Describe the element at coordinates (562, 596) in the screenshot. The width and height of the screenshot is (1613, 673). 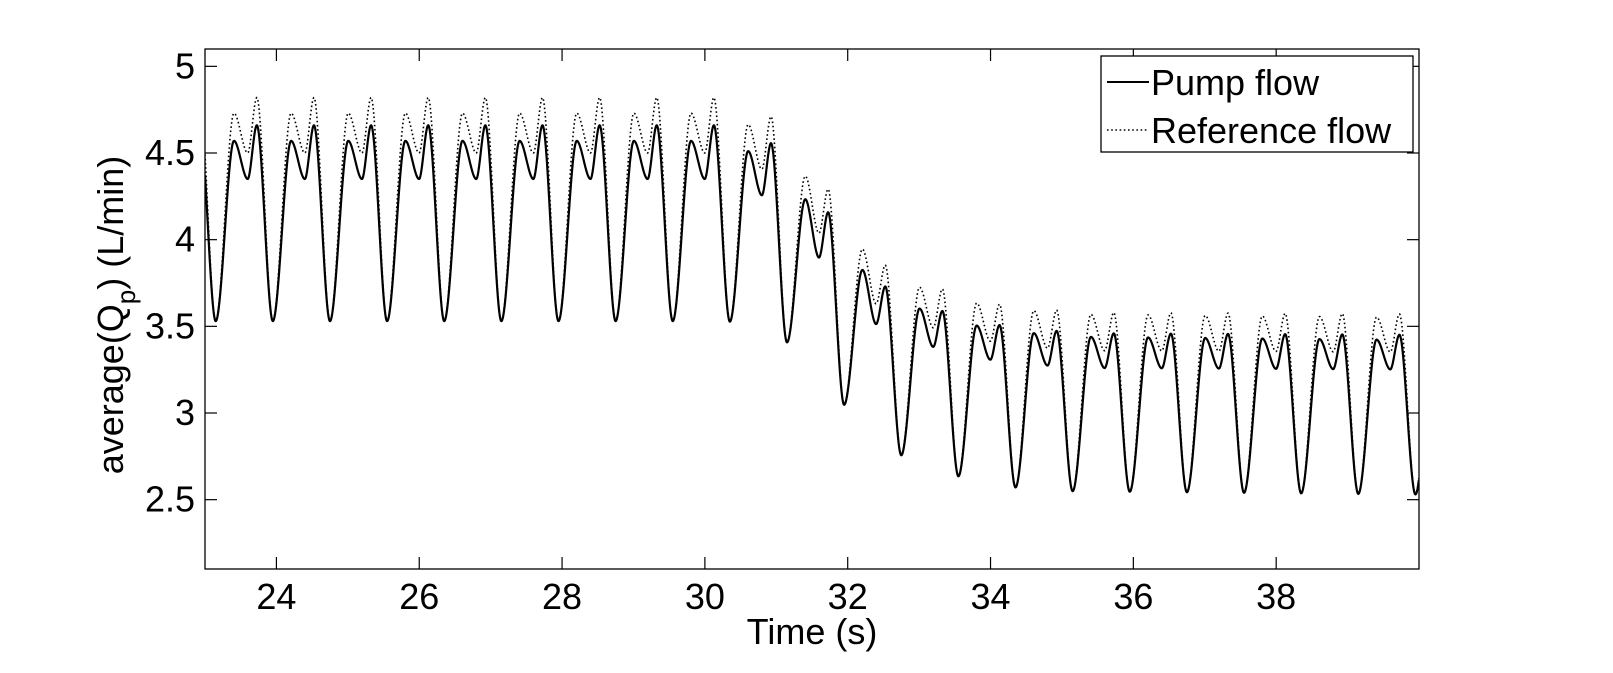
I see `x-tick-label: 28` at that location.